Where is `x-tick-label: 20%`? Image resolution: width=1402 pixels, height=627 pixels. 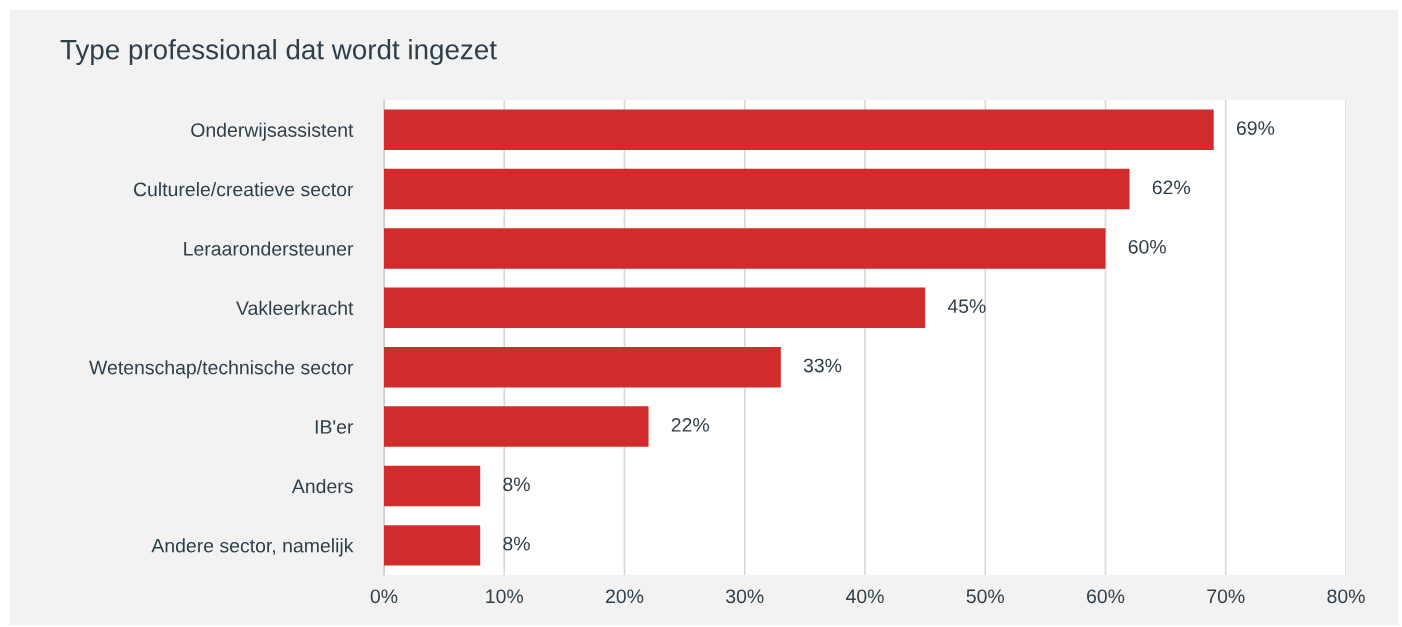
x-tick-label: 20% is located at coordinates (625, 596).